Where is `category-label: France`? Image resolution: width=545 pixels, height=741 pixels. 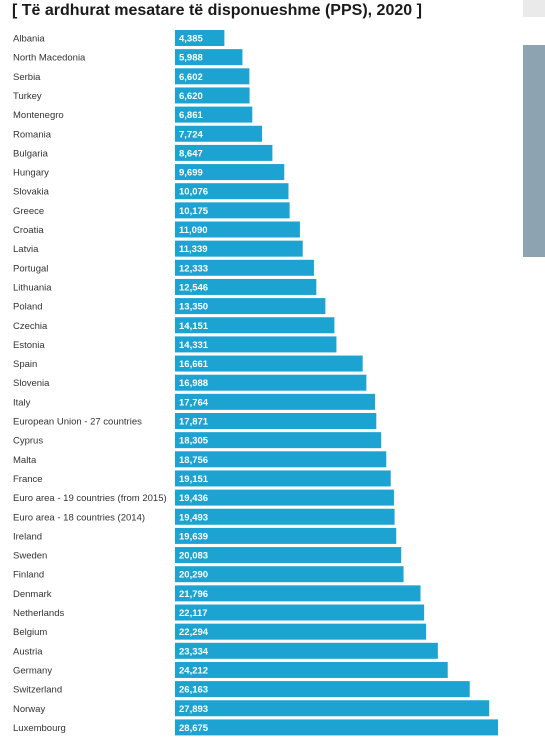
category-label: France is located at coordinates (28, 479).